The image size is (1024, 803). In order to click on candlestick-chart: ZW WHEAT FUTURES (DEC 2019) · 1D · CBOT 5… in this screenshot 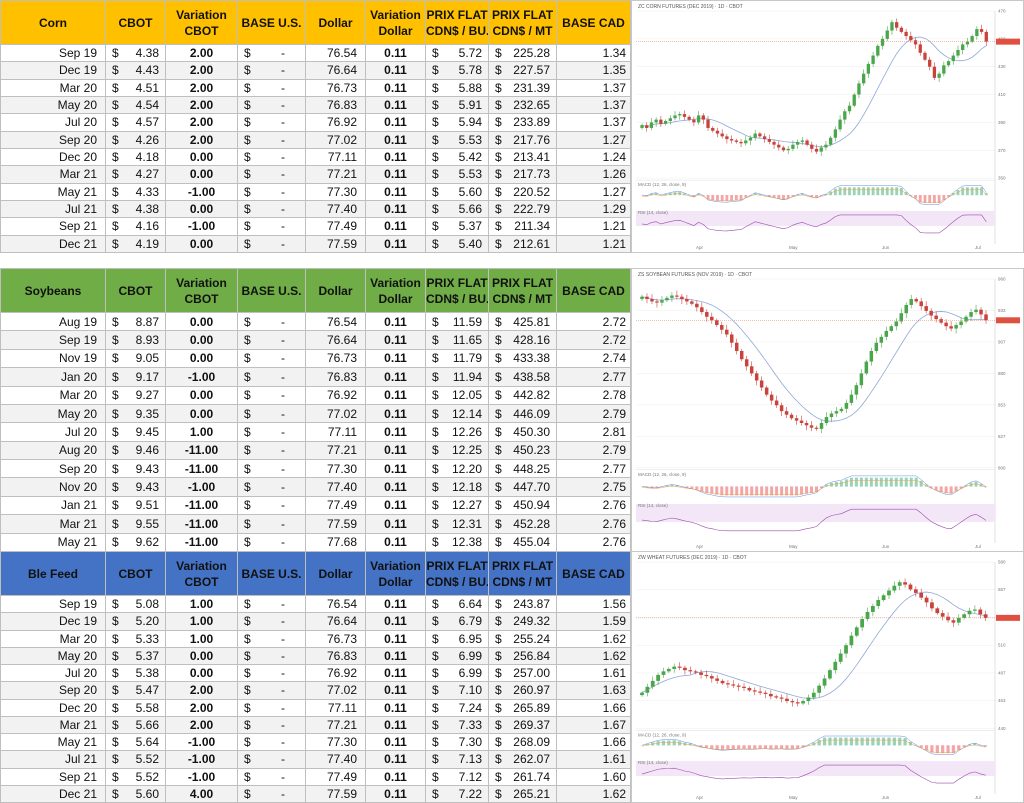, I will do `click(828, 677)`.